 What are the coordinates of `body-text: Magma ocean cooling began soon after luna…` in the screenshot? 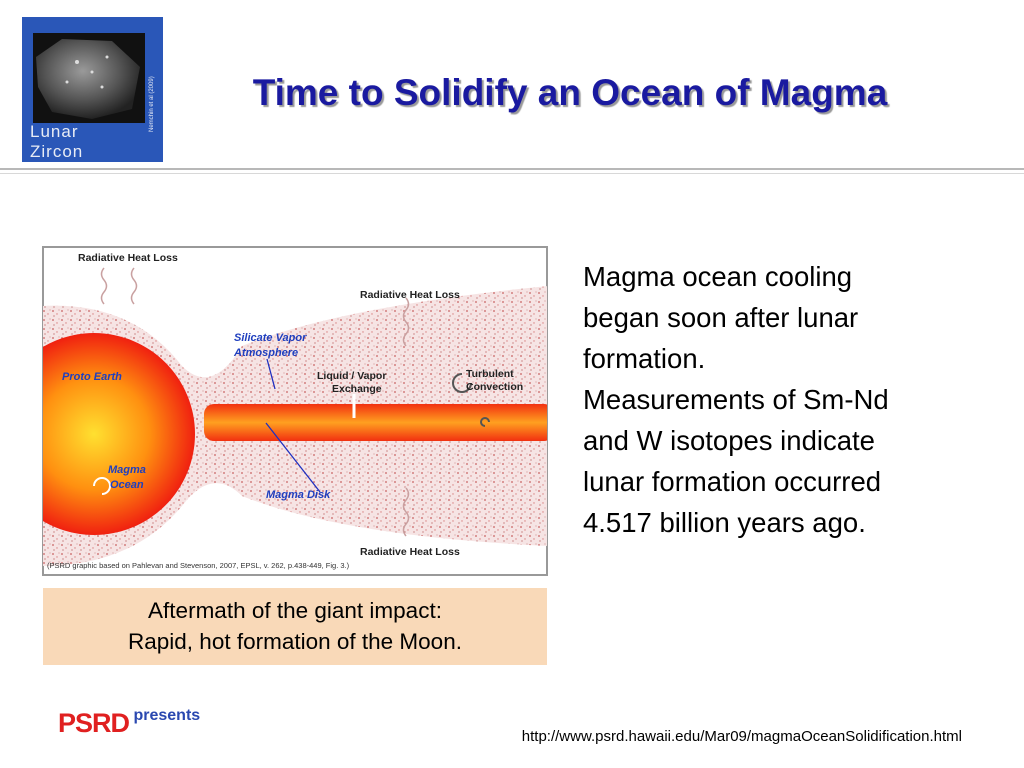 It's located at (736, 399).